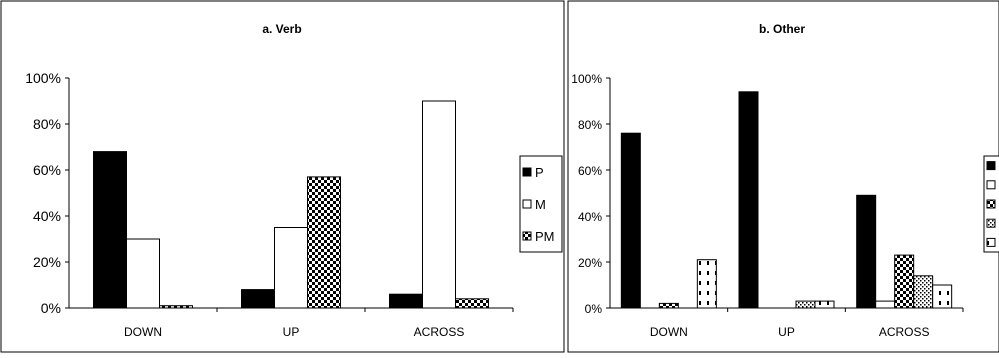 The width and height of the screenshot is (999, 358). I want to click on chart-title: a. Verb, so click(281, 29).